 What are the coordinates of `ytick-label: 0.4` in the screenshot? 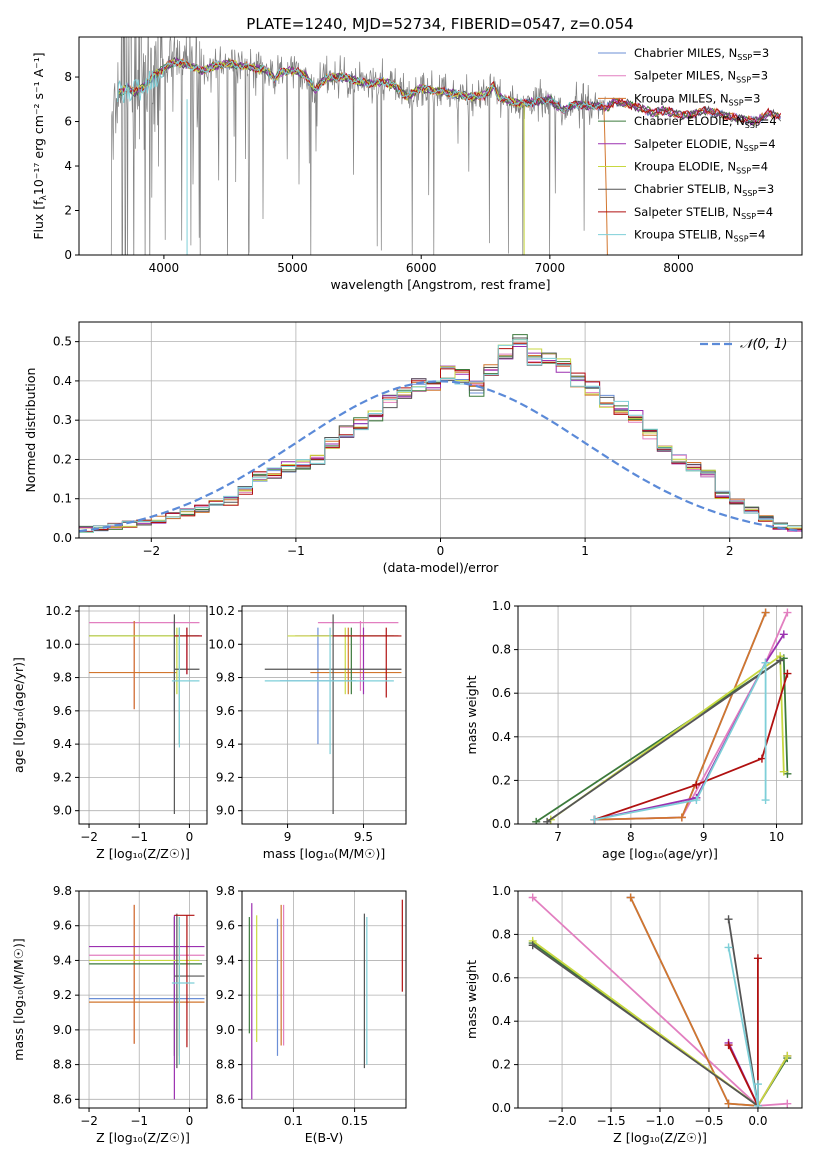 It's located at (62, 381).